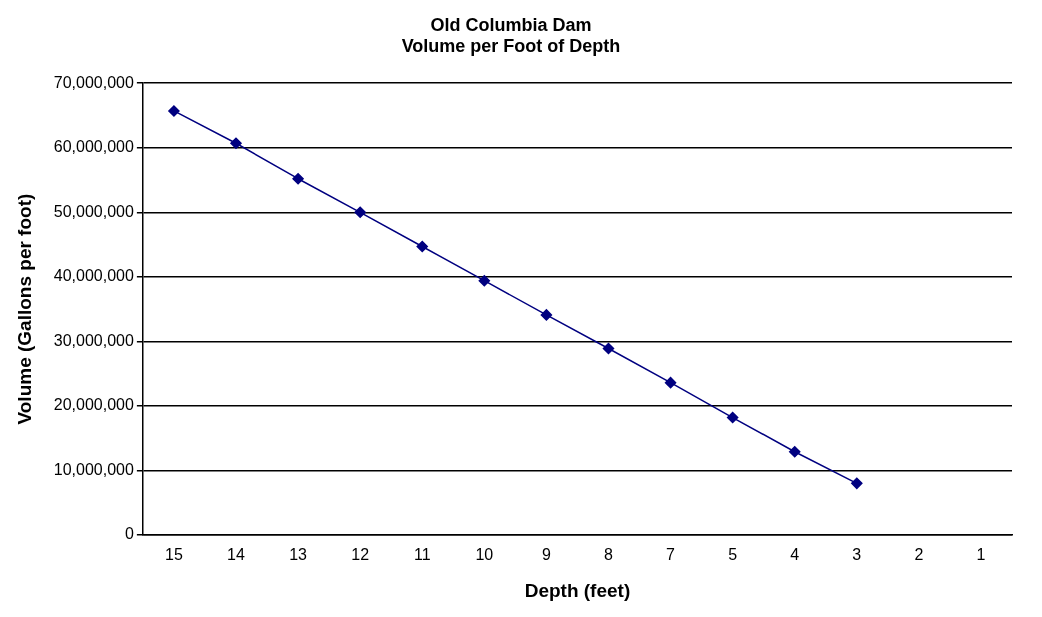 The height and width of the screenshot is (617, 1042). Describe the element at coordinates (93, 340) in the screenshot. I see `y-tick-label: 30,000,000` at that location.